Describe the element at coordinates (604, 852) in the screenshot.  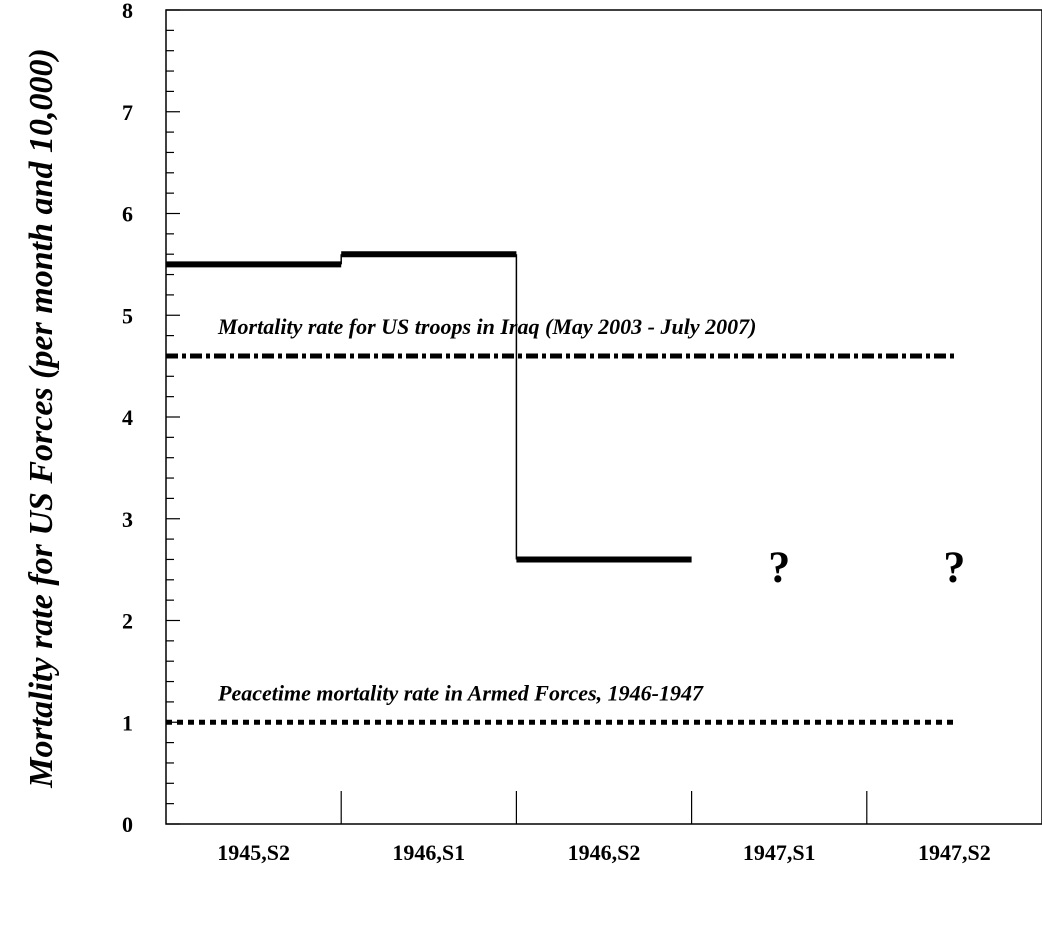
I see `x-tick-label: 1946,S2` at that location.